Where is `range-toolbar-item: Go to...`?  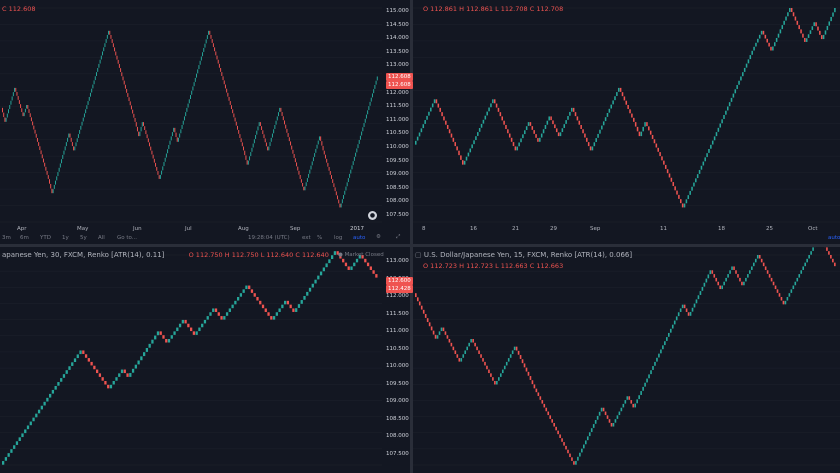
range-toolbar-item: Go to... is located at coordinates (127, 238).